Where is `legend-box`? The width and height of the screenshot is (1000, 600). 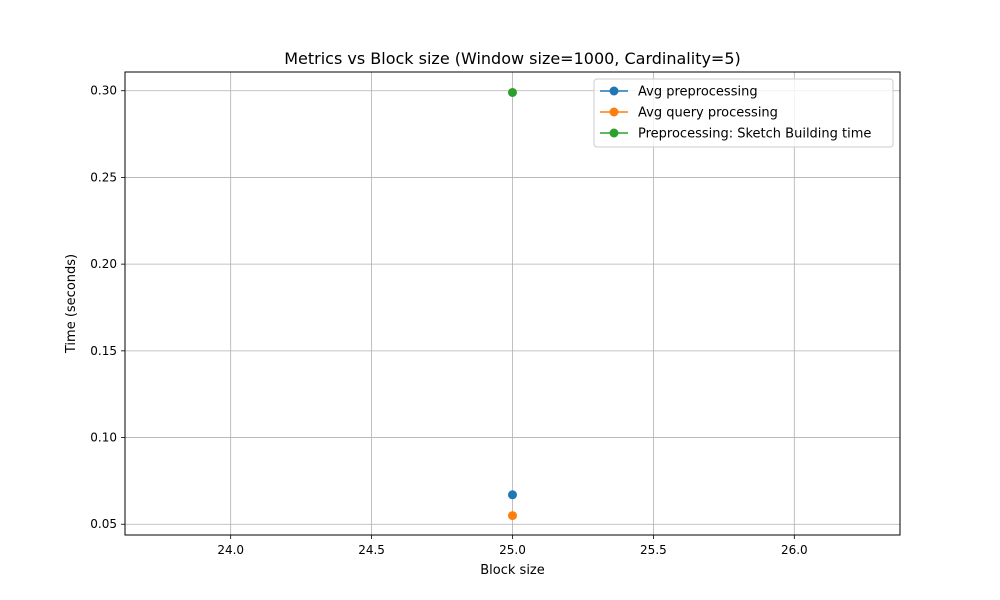 legend-box is located at coordinates (743, 113).